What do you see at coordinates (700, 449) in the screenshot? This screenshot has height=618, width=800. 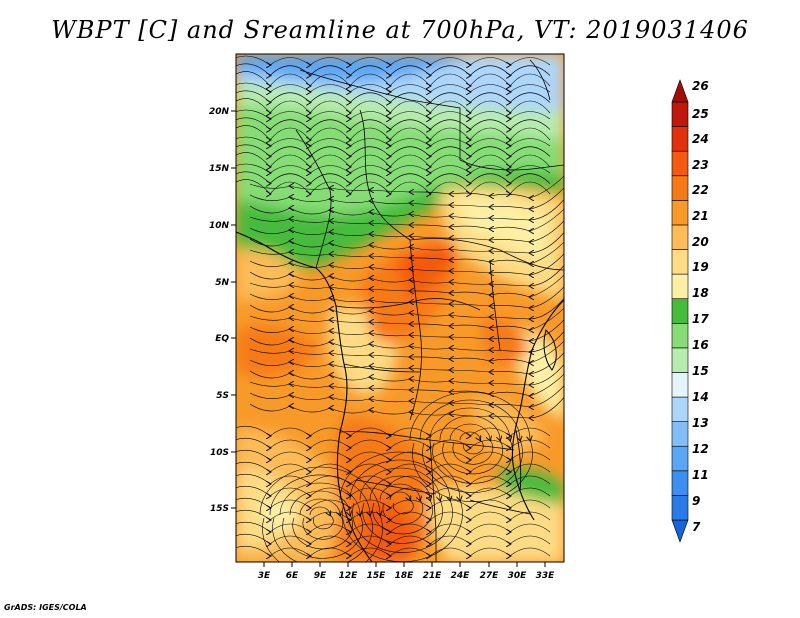 I see `cb-label-12: 12` at bounding box center [700, 449].